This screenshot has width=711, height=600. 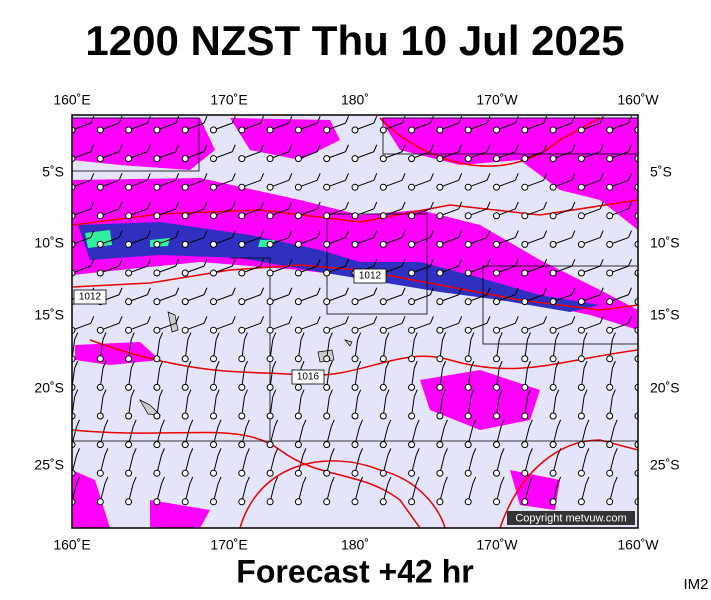 What do you see at coordinates (228, 545) in the screenshot?
I see `bottom-axis-label: 170˚E` at bounding box center [228, 545].